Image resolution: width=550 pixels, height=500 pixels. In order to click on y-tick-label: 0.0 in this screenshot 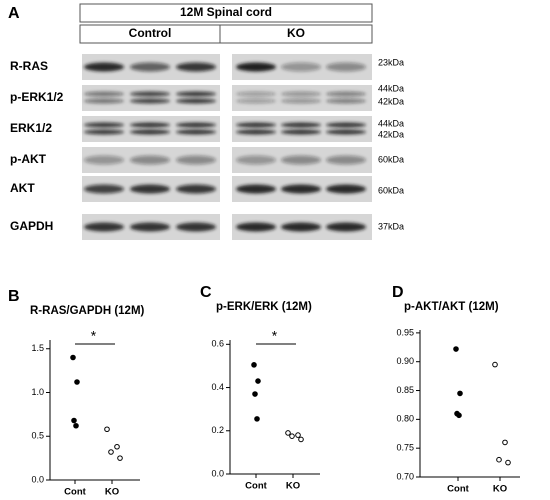, I will do `click(37, 479)`.